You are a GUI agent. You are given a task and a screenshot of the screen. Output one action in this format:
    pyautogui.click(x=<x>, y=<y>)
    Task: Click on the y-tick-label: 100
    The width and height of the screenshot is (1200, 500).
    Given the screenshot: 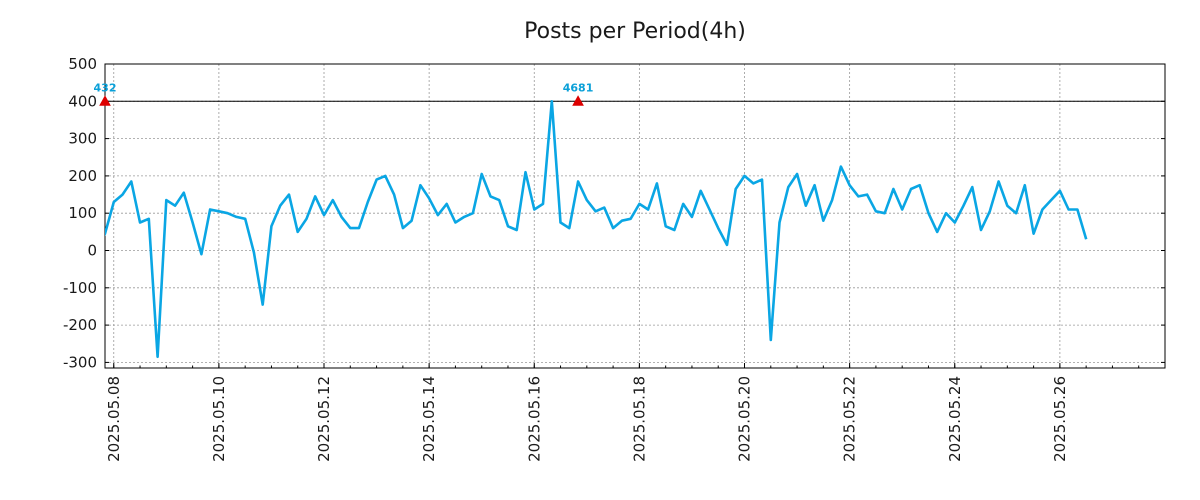 What is the action you would take?
    pyautogui.click(x=82, y=213)
    